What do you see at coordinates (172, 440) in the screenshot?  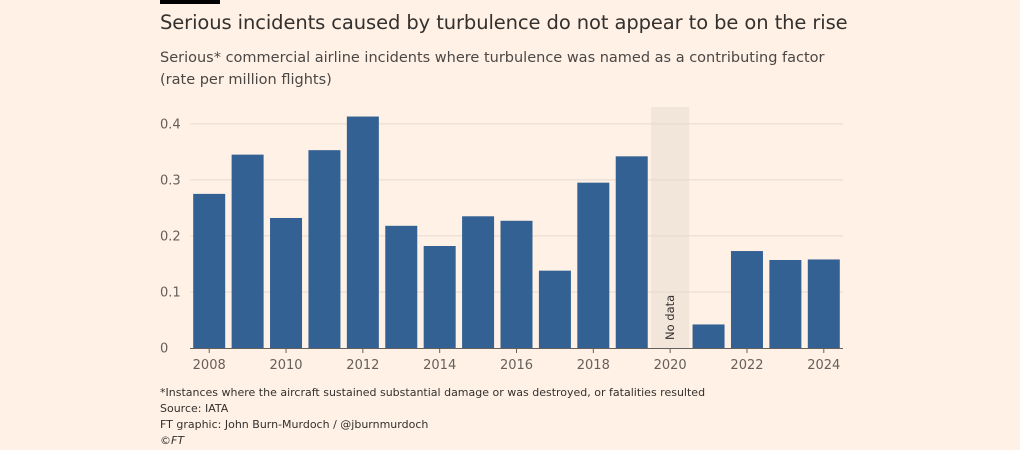 I see `copyright: ©FT` at bounding box center [172, 440].